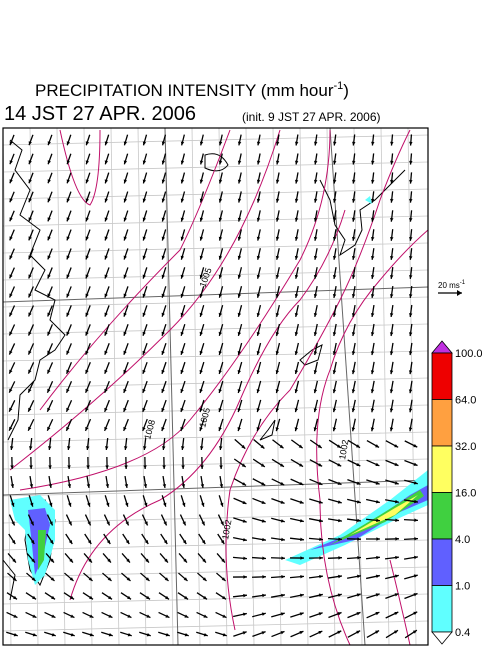  What do you see at coordinates (368, 200) in the screenshot?
I see `precip-area` at bounding box center [368, 200].